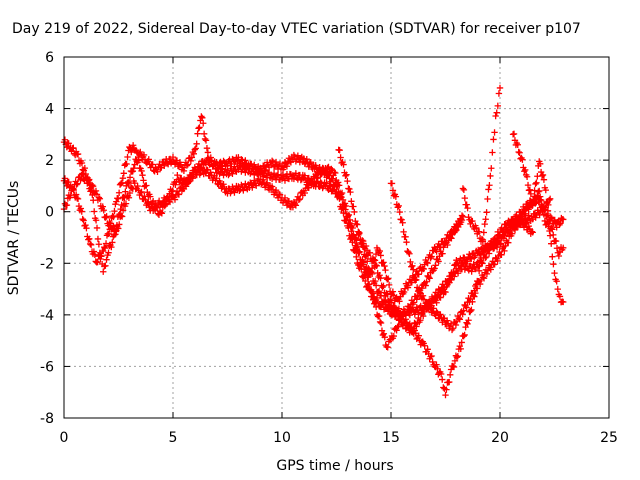 Image resolution: width=640 pixels, height=480 pixels. I want to click on x-axis-label: GPS time / hours, so click(334, 466).